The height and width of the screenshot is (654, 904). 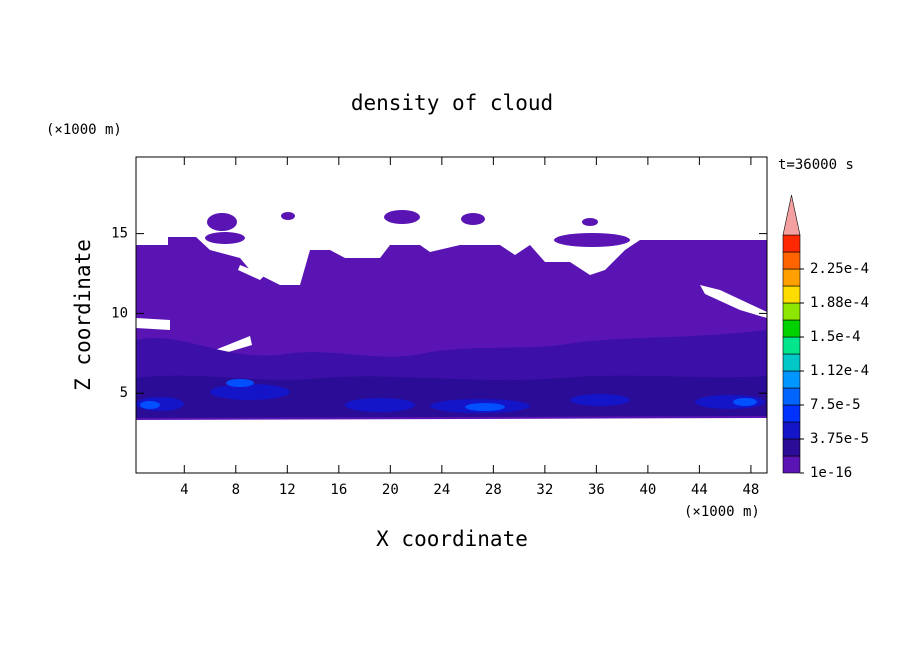 What do you see at coordinates (816, 165) in the screenshot?
I see `time-label: t=36000 s` at bounding box center [816, 165].